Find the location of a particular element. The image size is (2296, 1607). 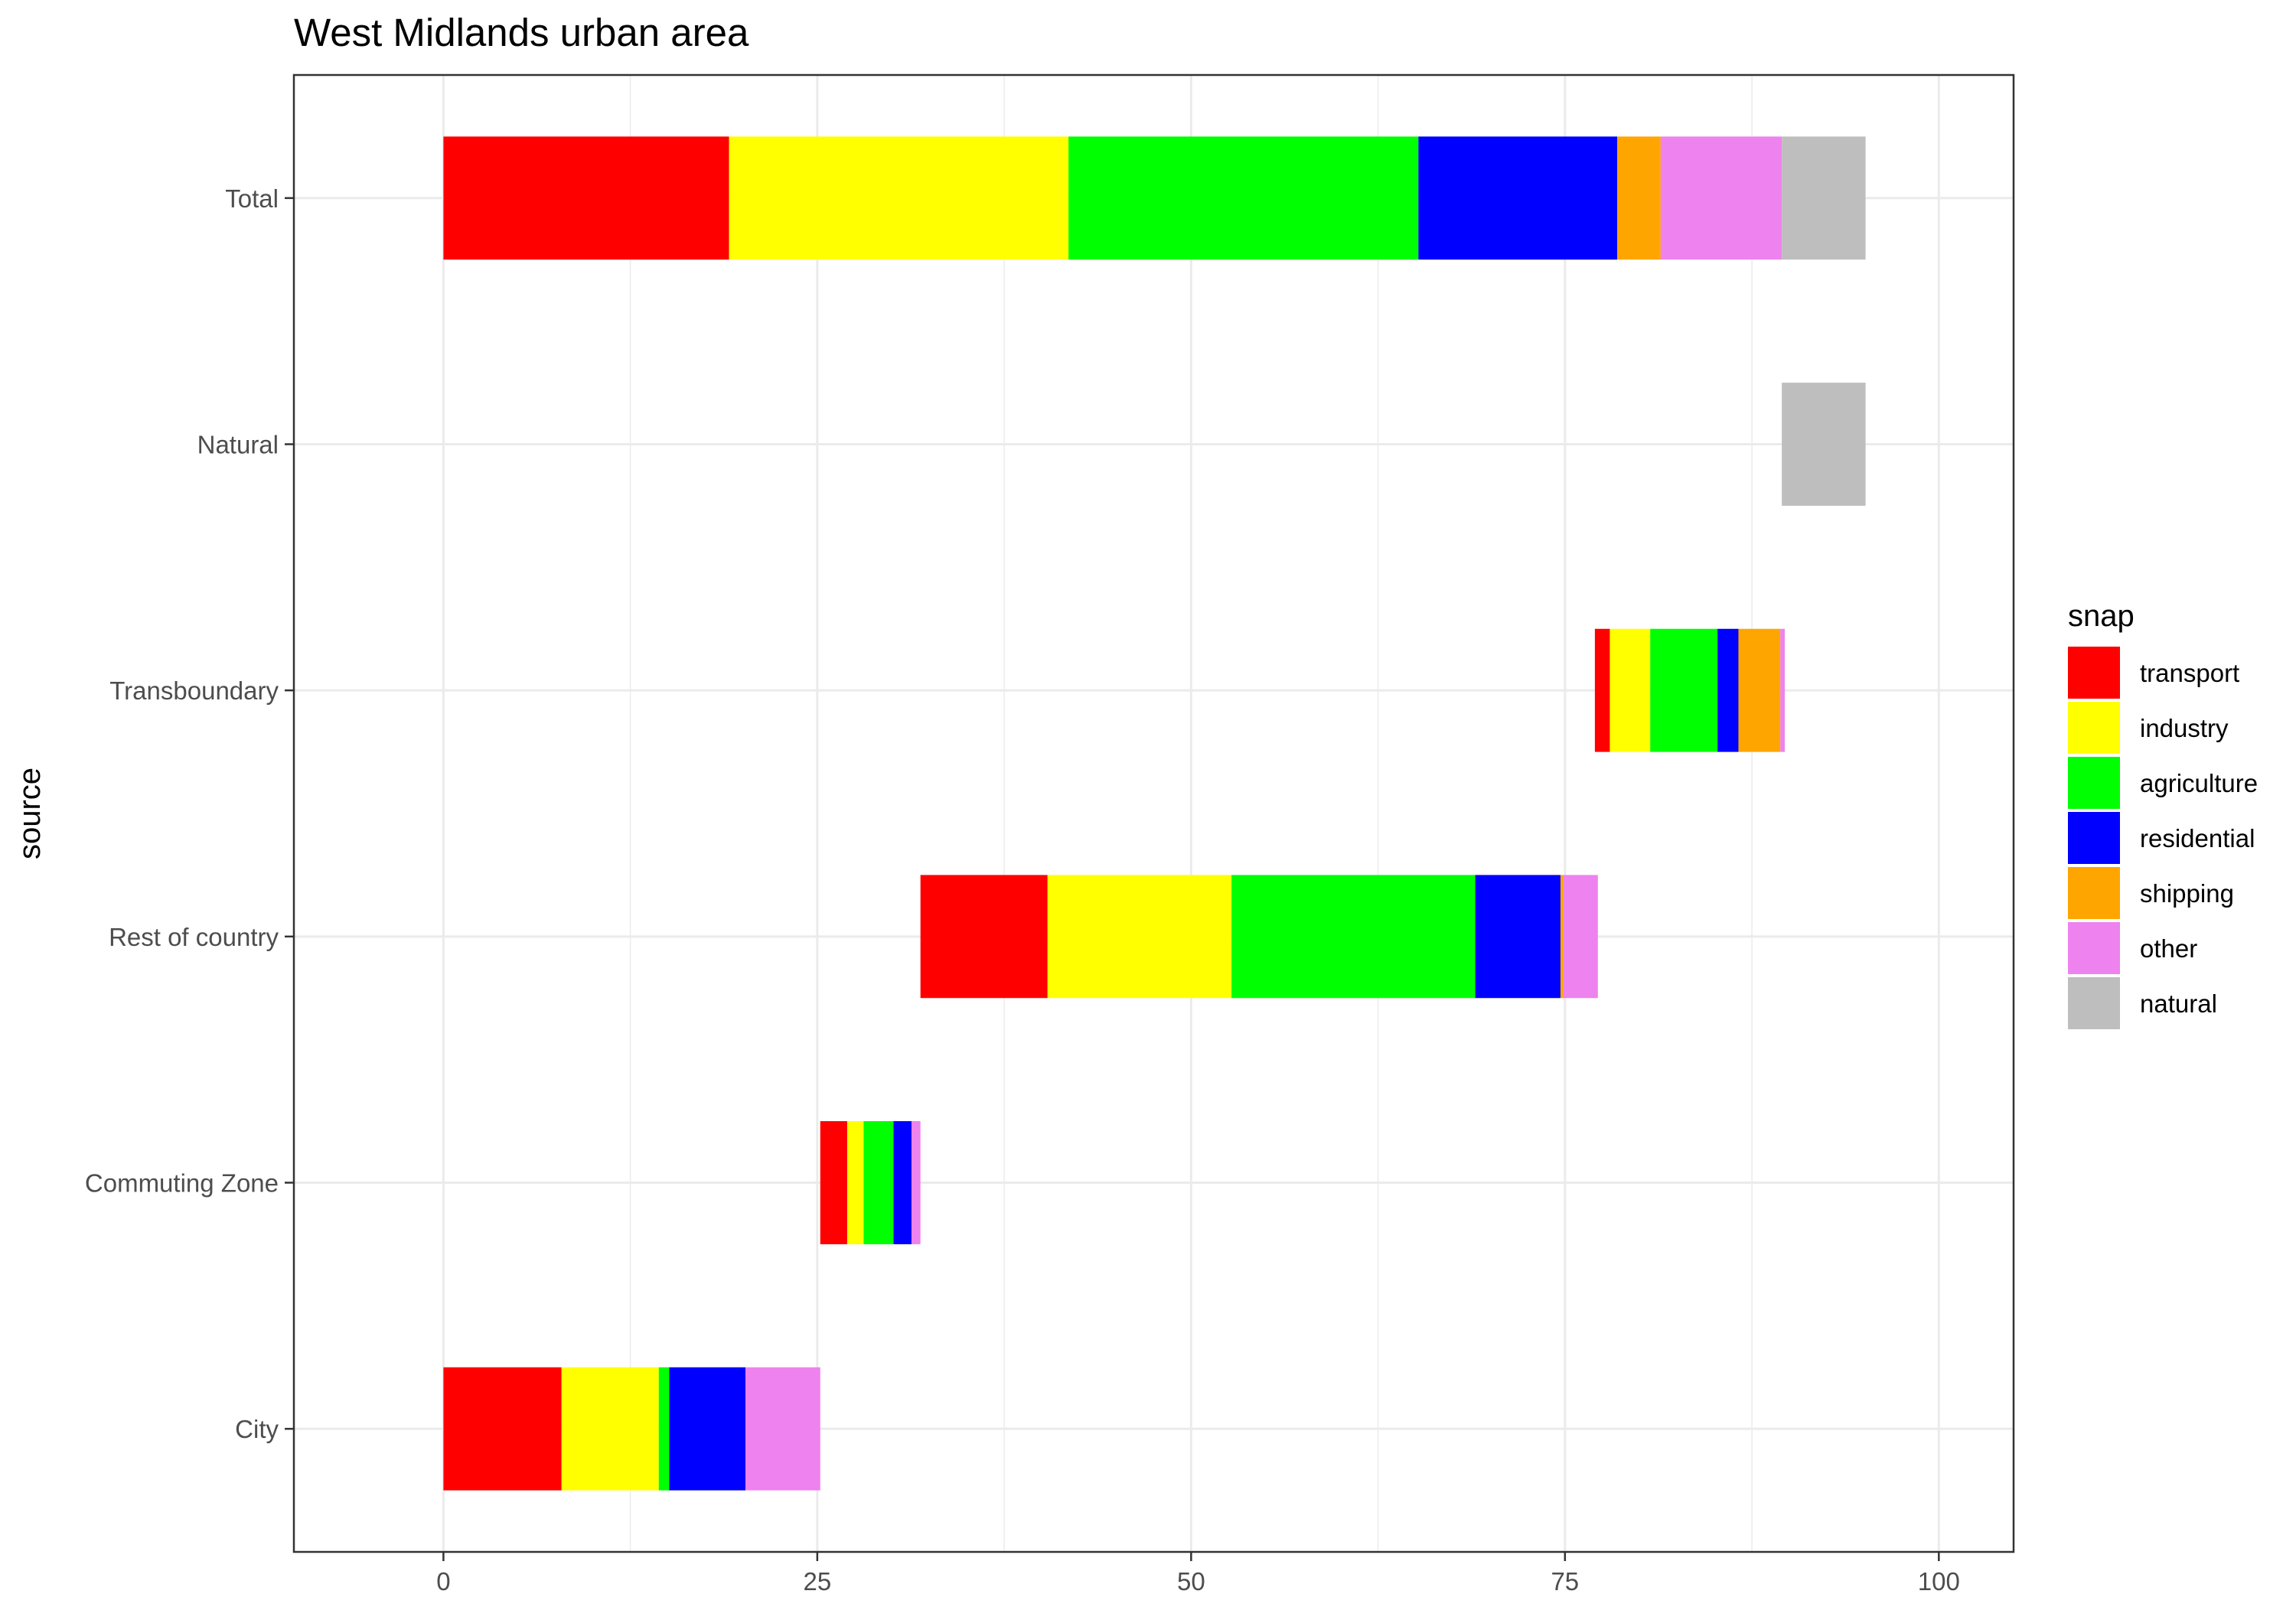

y-tick-label: Transboundary is located at coordinates (194, 690).